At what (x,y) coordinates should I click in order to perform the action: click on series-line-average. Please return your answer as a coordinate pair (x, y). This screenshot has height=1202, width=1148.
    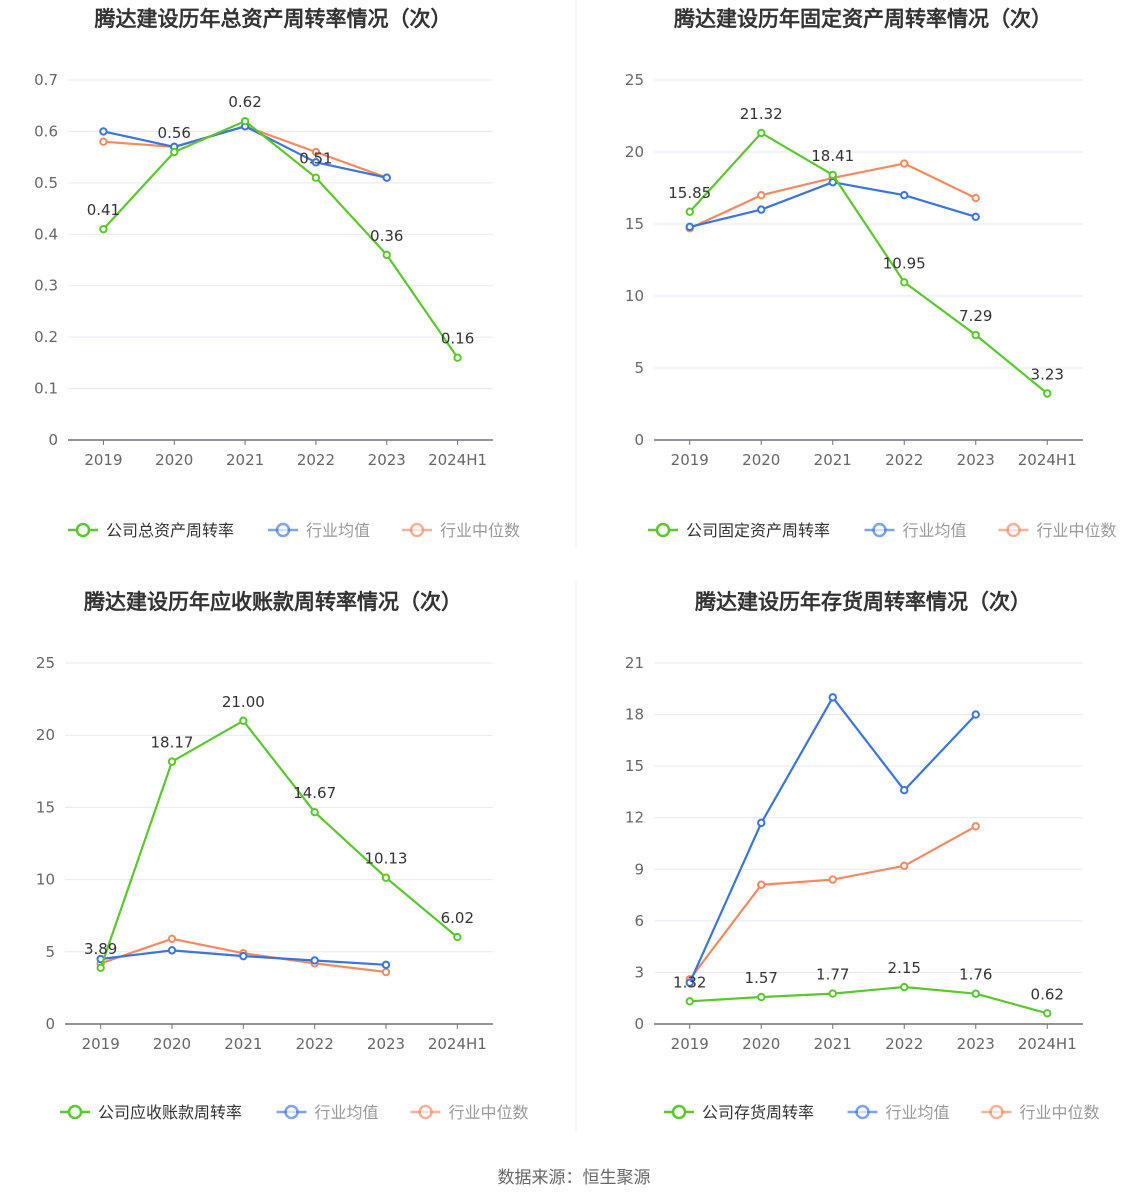
    Looking at the image, I should click on (832, 840).